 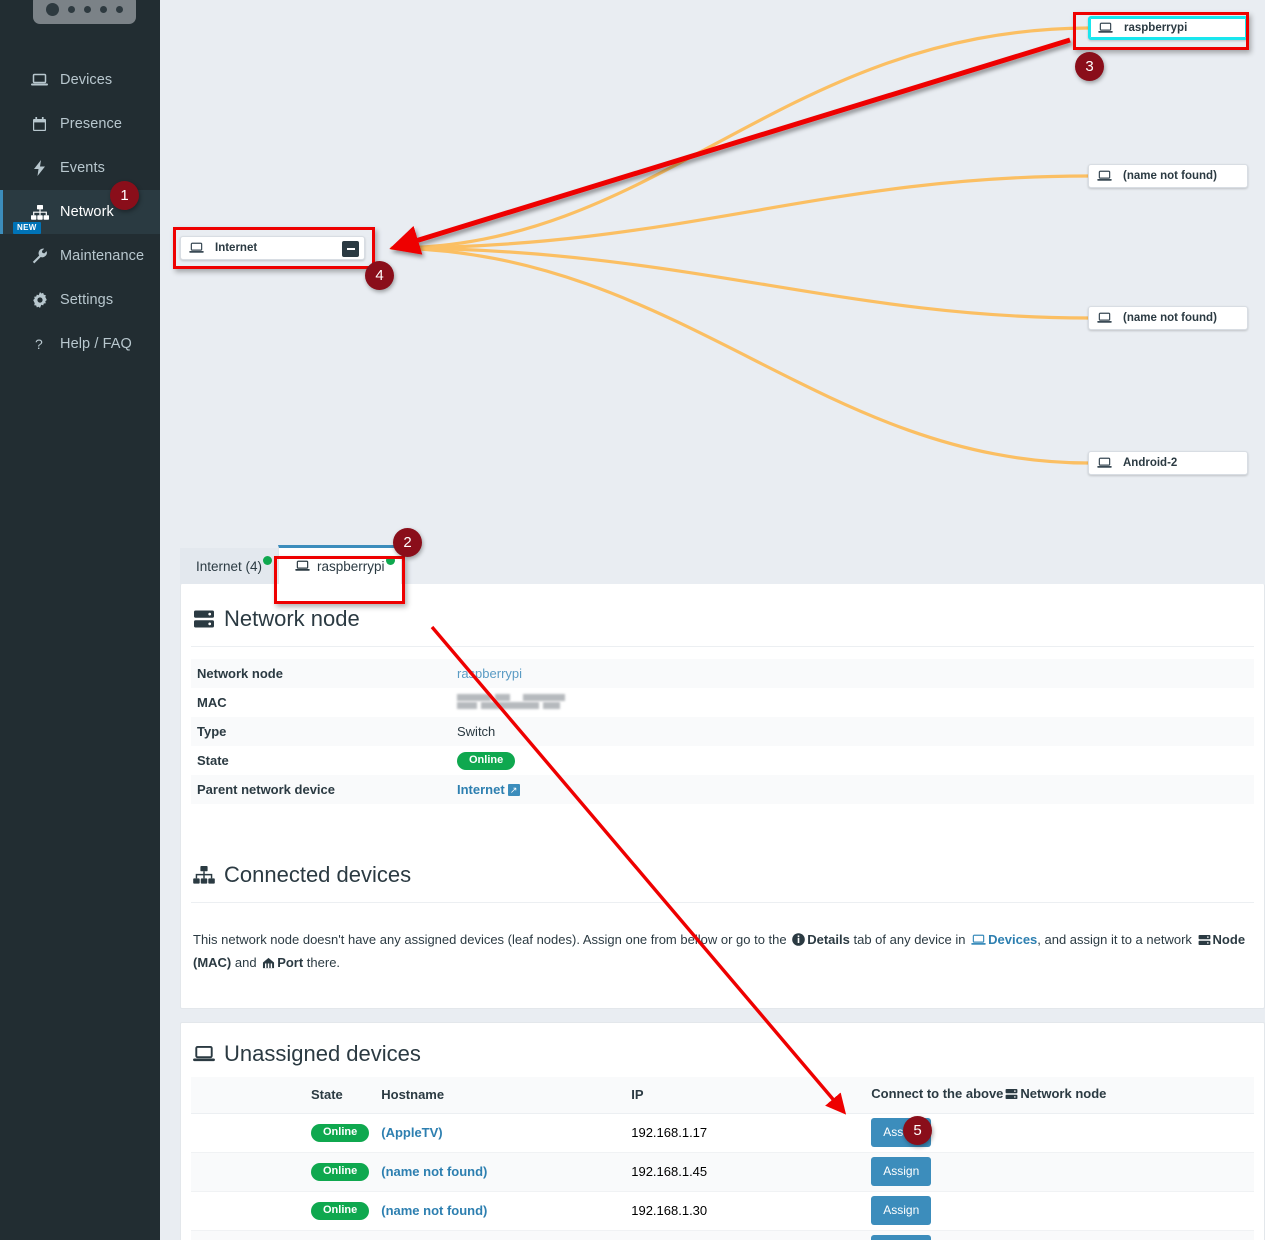 What do you see at coordinates (1063, 1094) in the screenshot?
I see `connect-suffix: Network node` at bounding box center [1063, 1094].